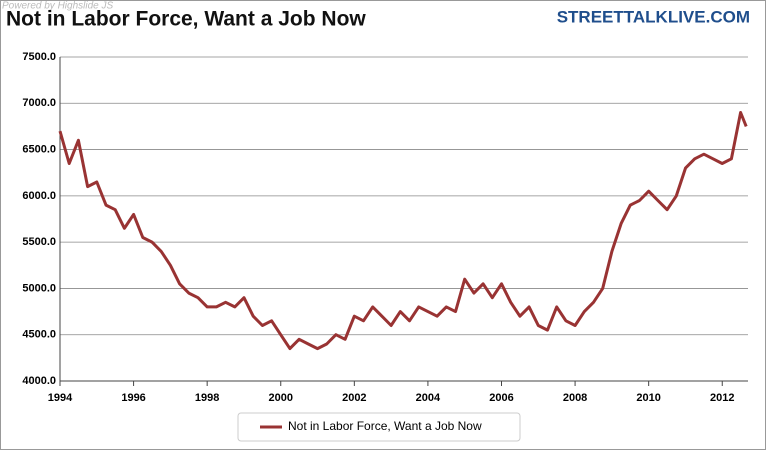  What do you see at coordinates (133, 398) in the screenshot?
I see `x-tick-label: 1996` at bounding box center [133, 398].